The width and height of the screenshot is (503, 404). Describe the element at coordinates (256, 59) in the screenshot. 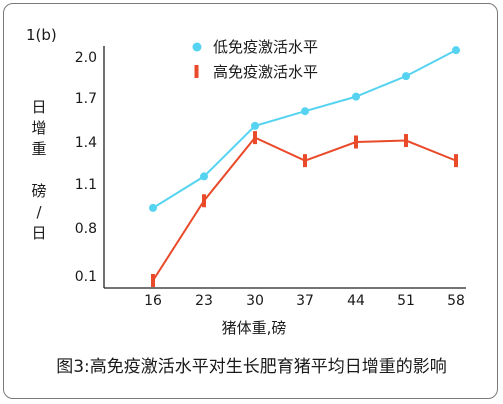

I see `legend: 低免疫激活水平 高免疫激活水平` at that location.